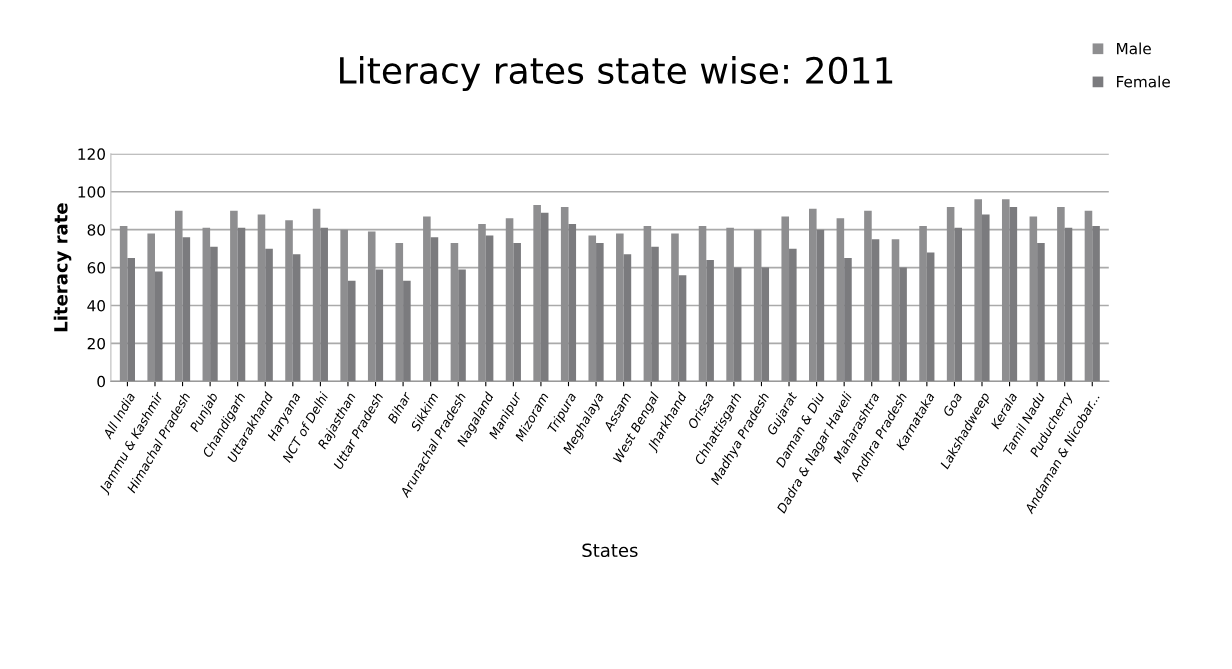 This screenshot has width=1232, height=669. Describe the element at coordinates (101, 381) in the screenshot. I see `y-tick-label: 0` at that location.